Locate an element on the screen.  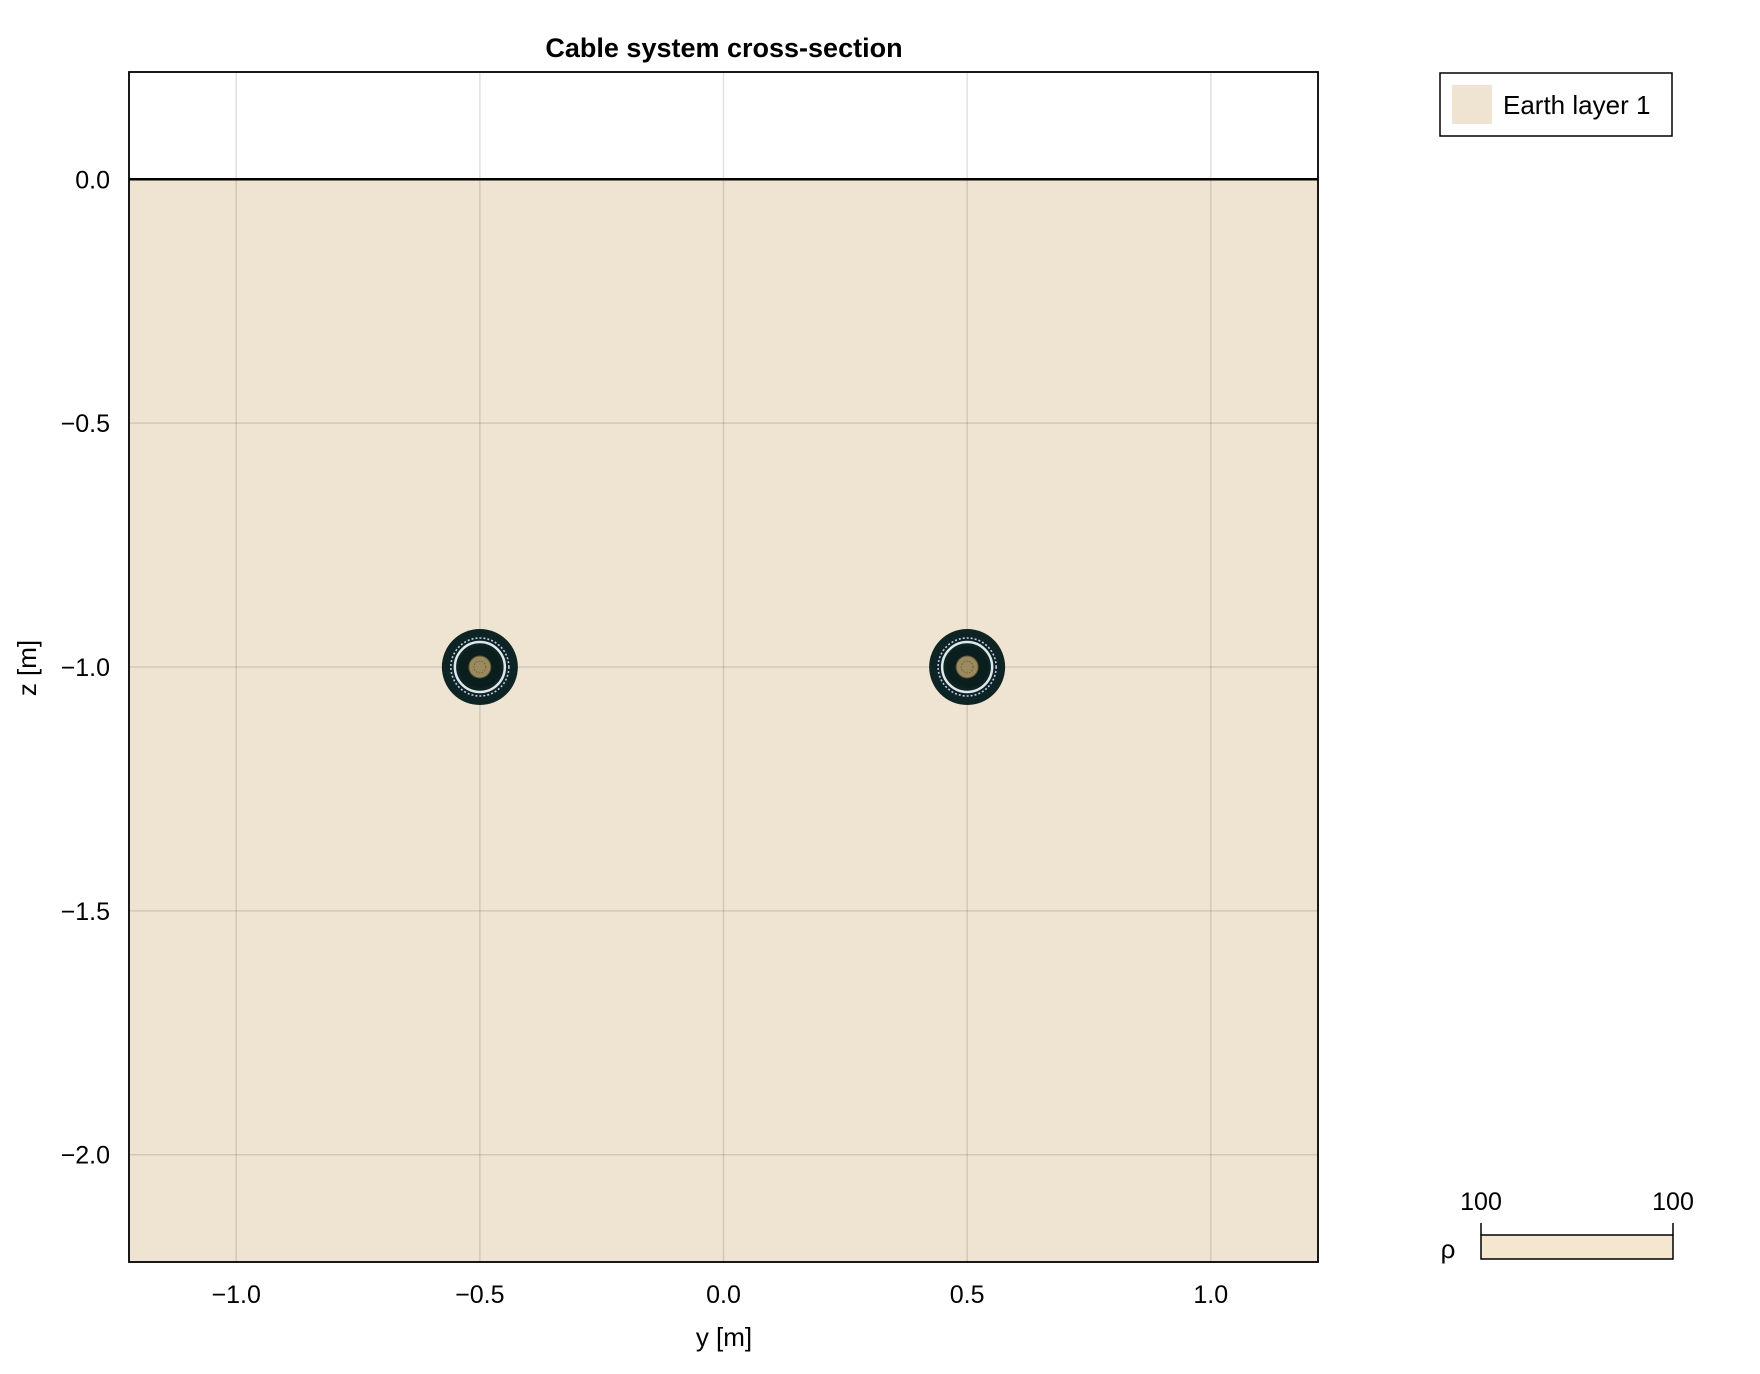
x-tick-label: 0.0 is located at coordinates (723, 1295).